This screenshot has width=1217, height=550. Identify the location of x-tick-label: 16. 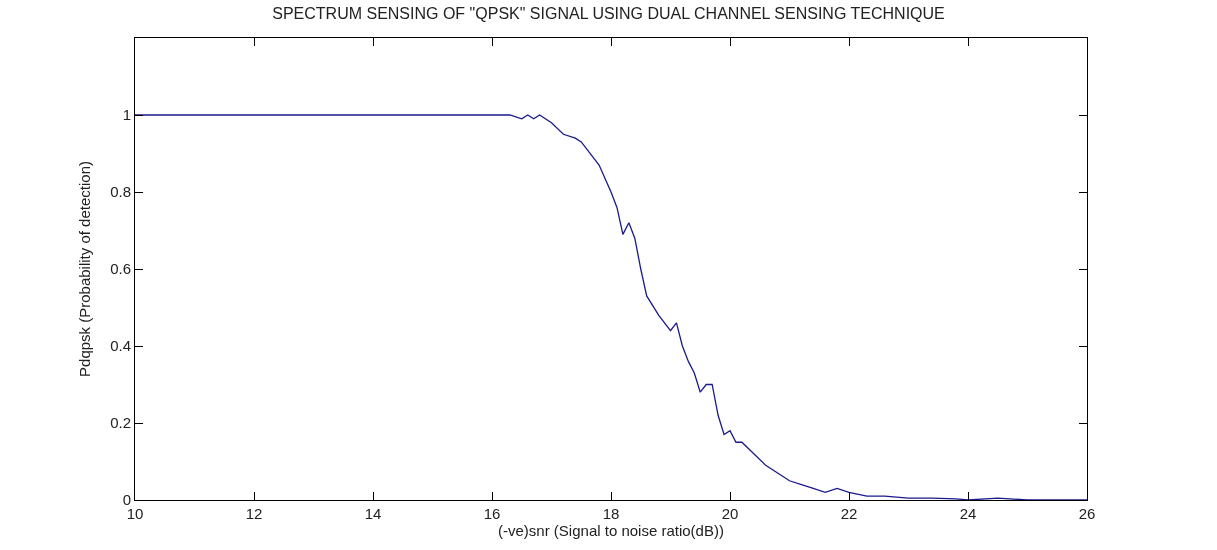
(492, 513).